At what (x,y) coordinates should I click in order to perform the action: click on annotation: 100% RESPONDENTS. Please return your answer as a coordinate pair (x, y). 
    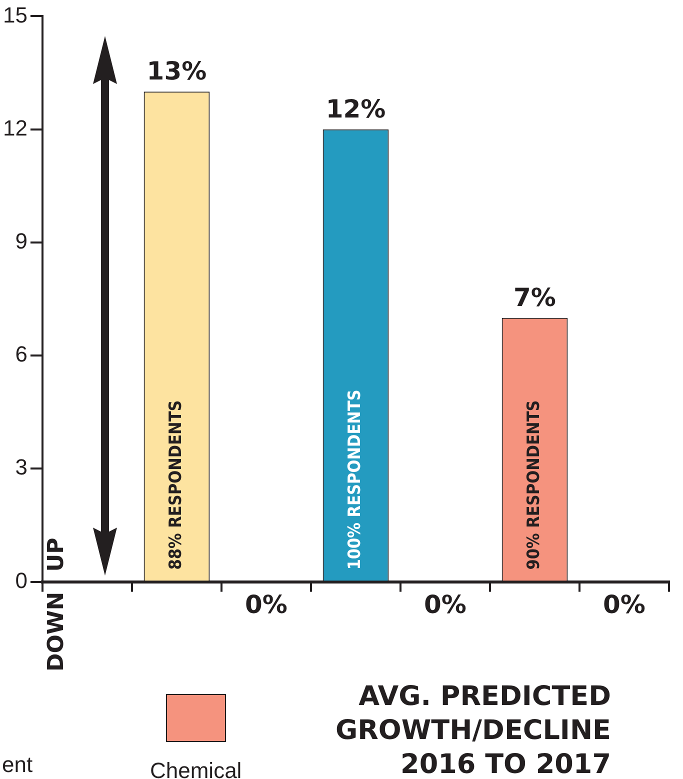
    Looking at the image, I should click on (355, 480).